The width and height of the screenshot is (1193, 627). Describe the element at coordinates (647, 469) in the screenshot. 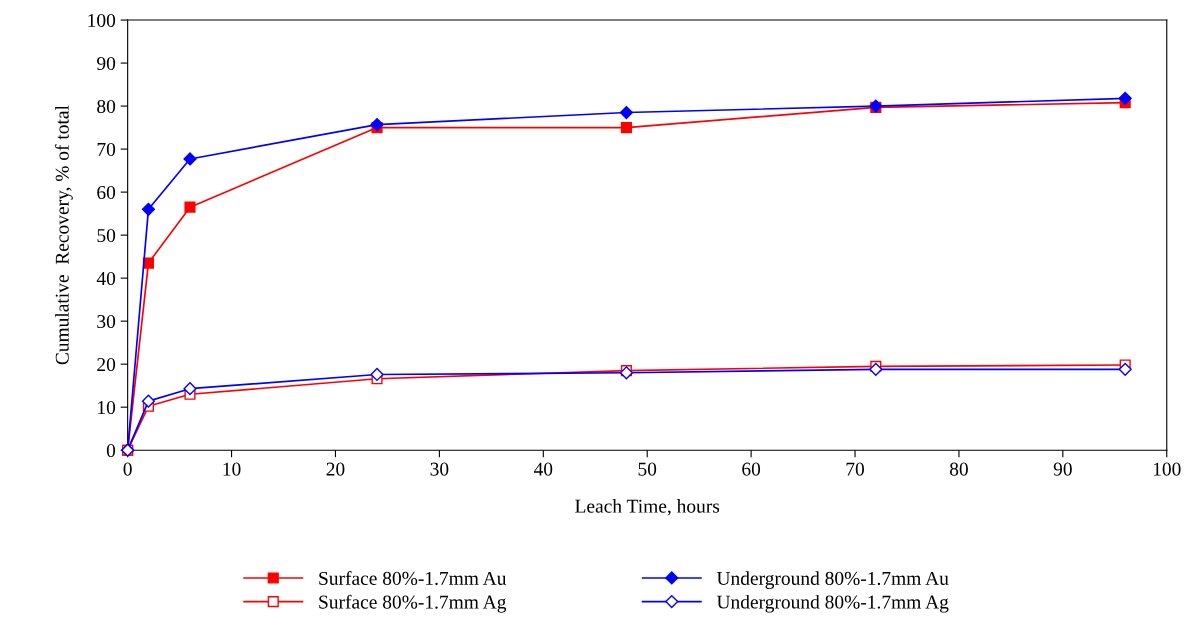

I see `x-tick-label: 50` at that location.